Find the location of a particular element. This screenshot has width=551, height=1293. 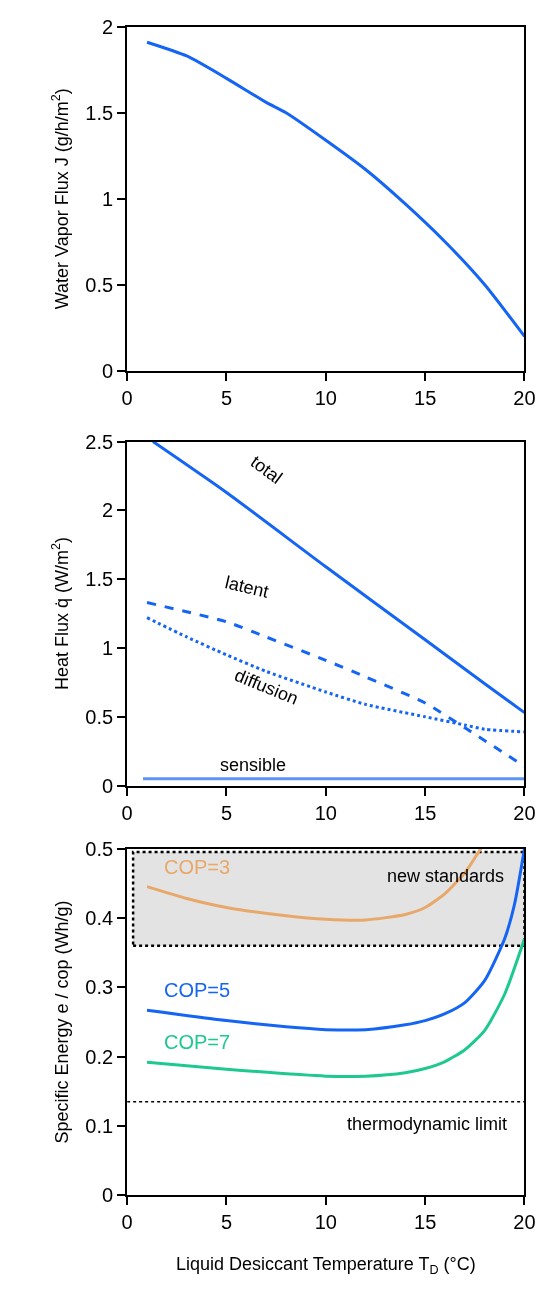

y-tick-label: 2.5 is located at coordinates (99, 441).